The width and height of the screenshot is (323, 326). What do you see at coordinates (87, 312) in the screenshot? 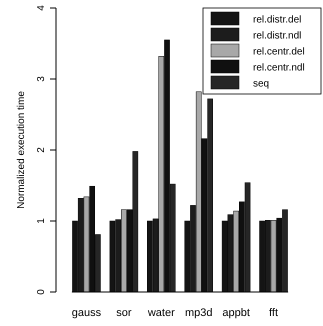
I see `x-tick-label: gauss` at bounding box center [87, 312].